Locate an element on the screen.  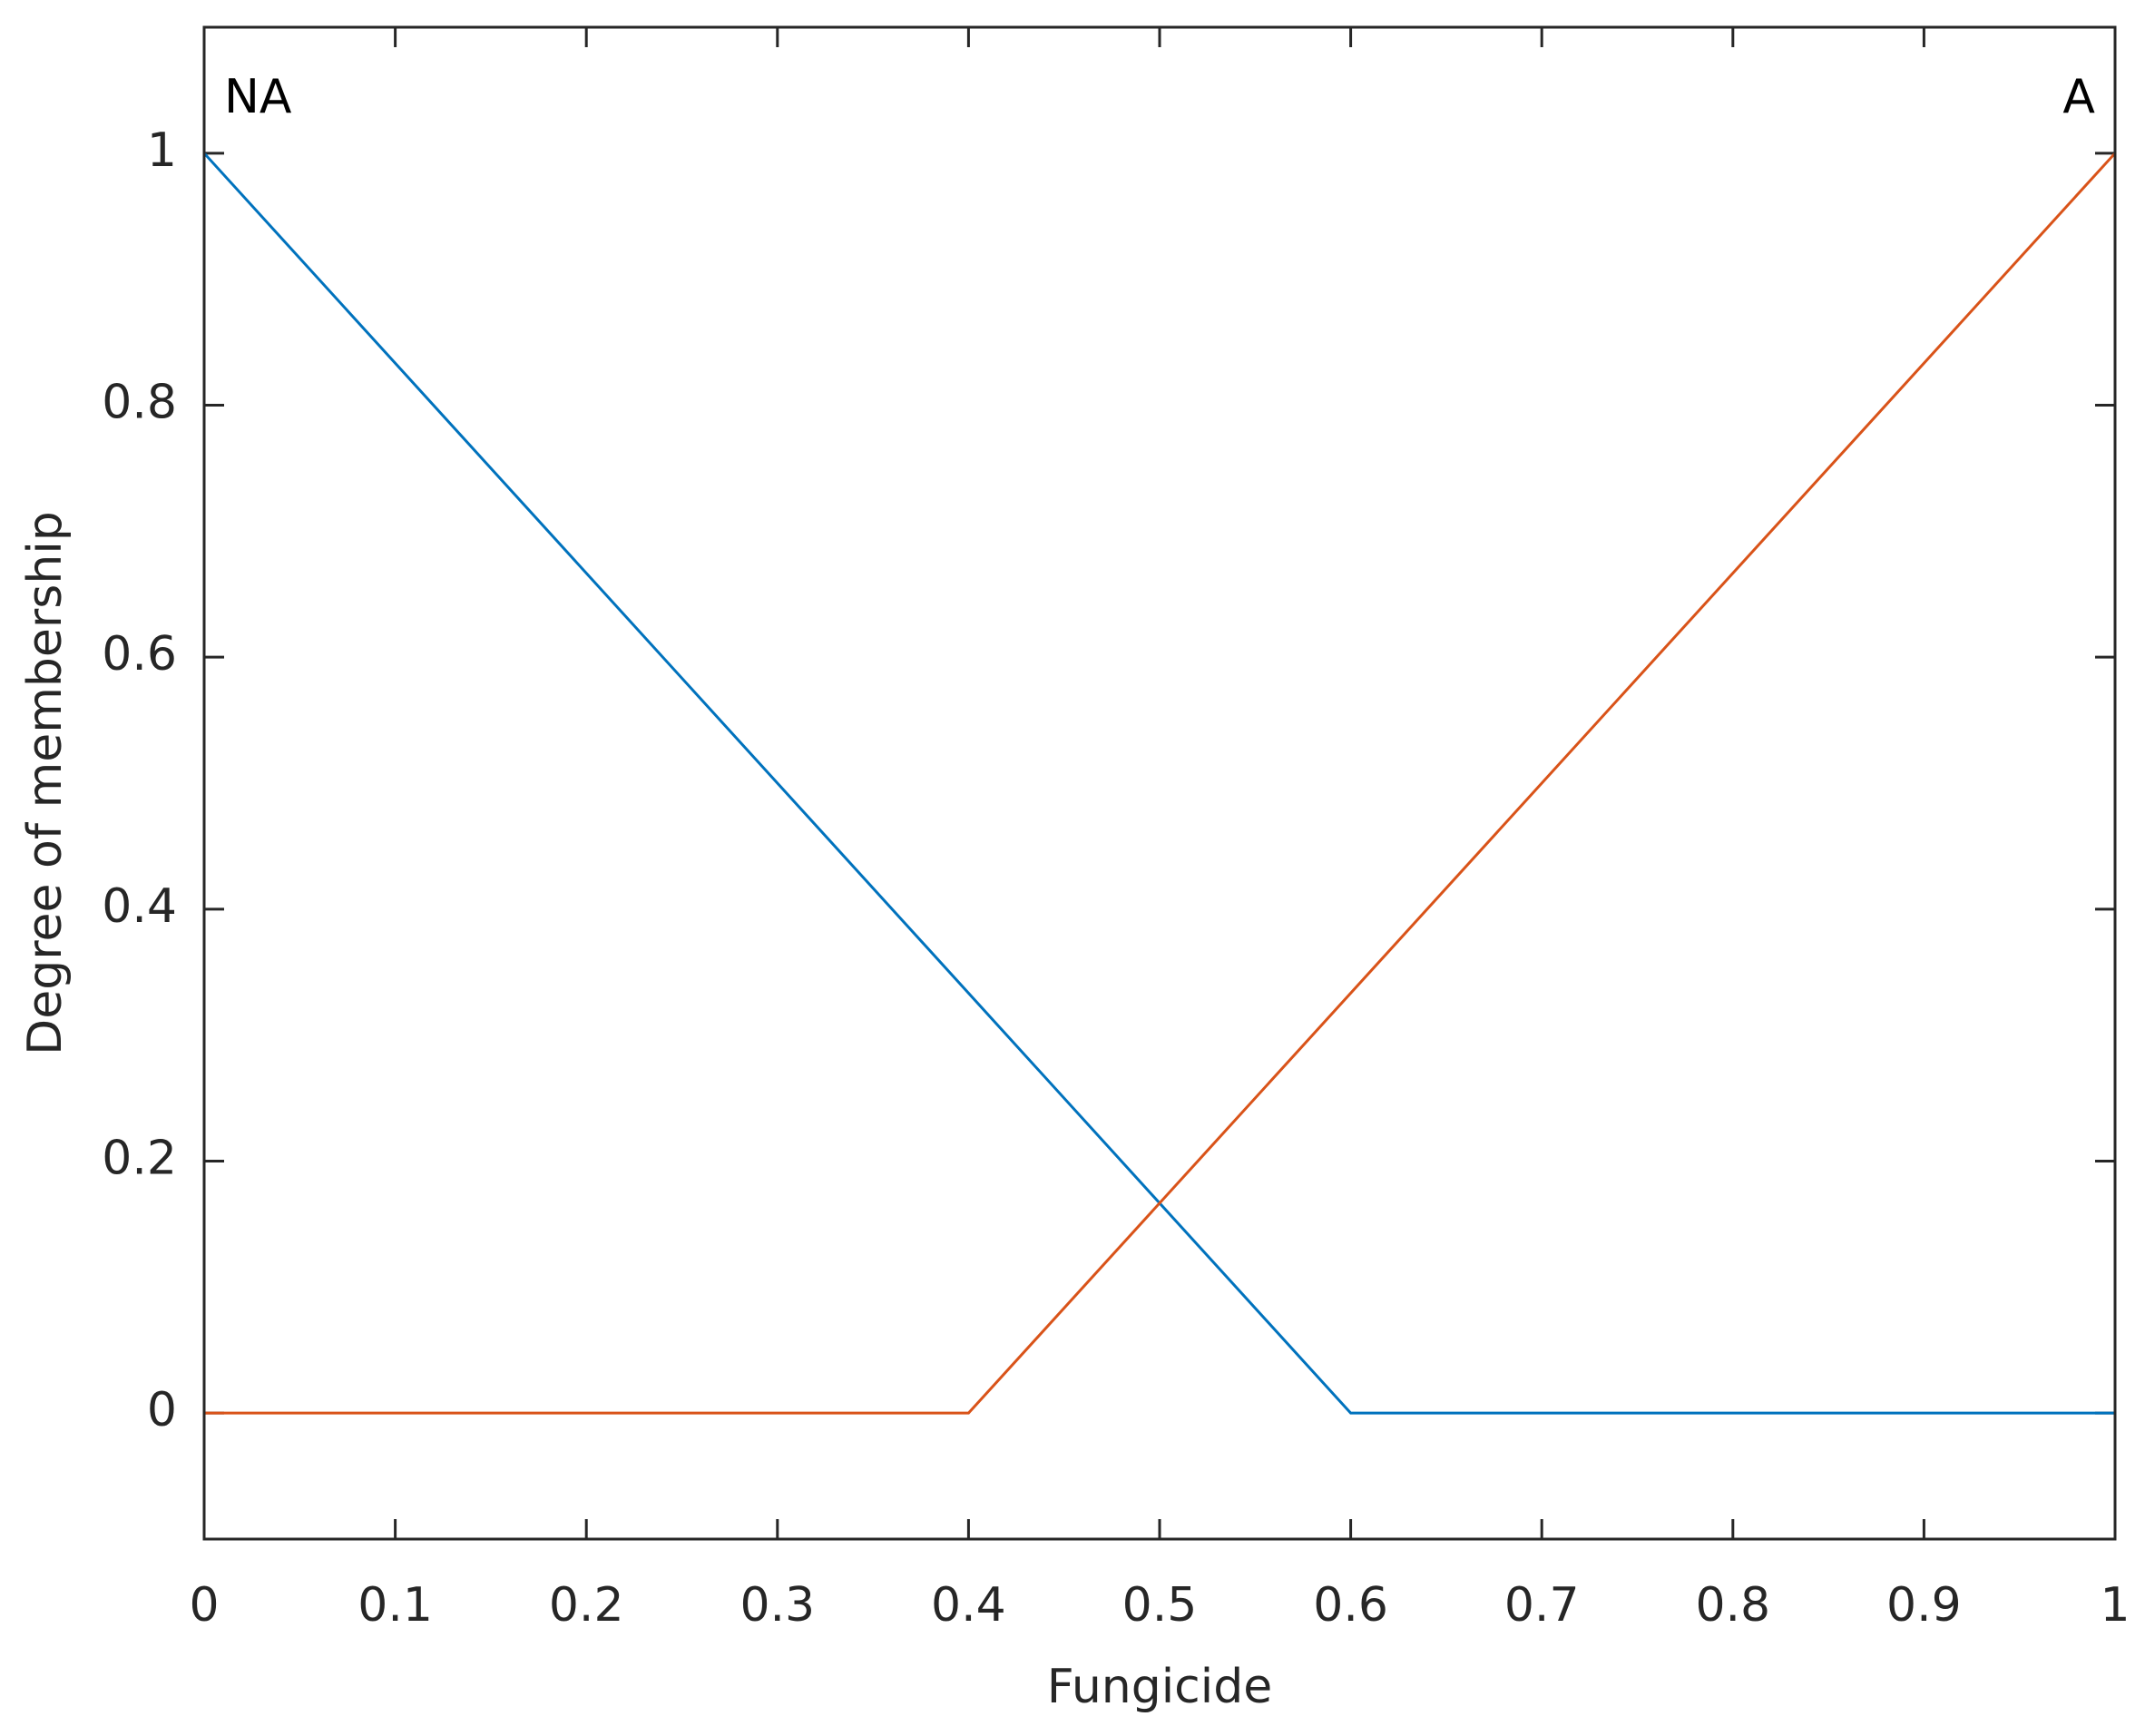
x-tick-label: 0.6 is located at coordinates (1350, 1605).